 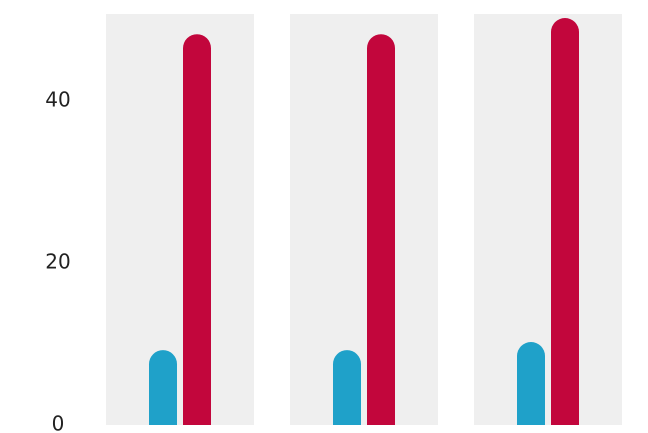 I want to click on bar-series2-group2, so click(x=381, y=229).